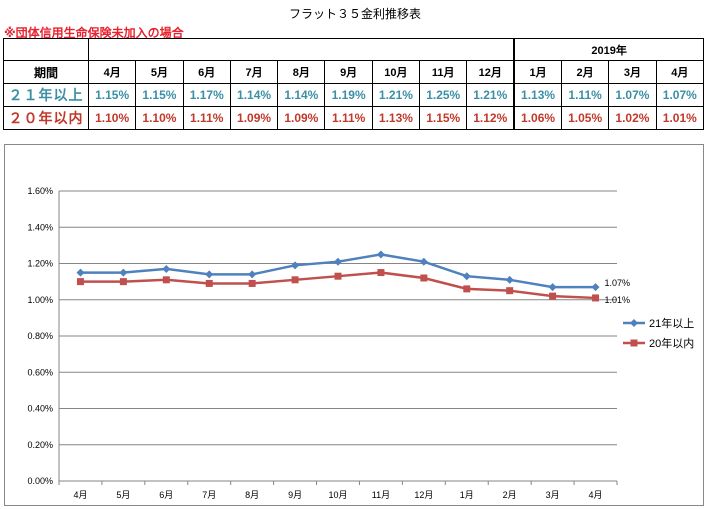 The height and width of the screenshot is (509, 710). Describe the element at coordinates (301, 49) in the screenshot. I see `table-year-blank-cell` at that location.